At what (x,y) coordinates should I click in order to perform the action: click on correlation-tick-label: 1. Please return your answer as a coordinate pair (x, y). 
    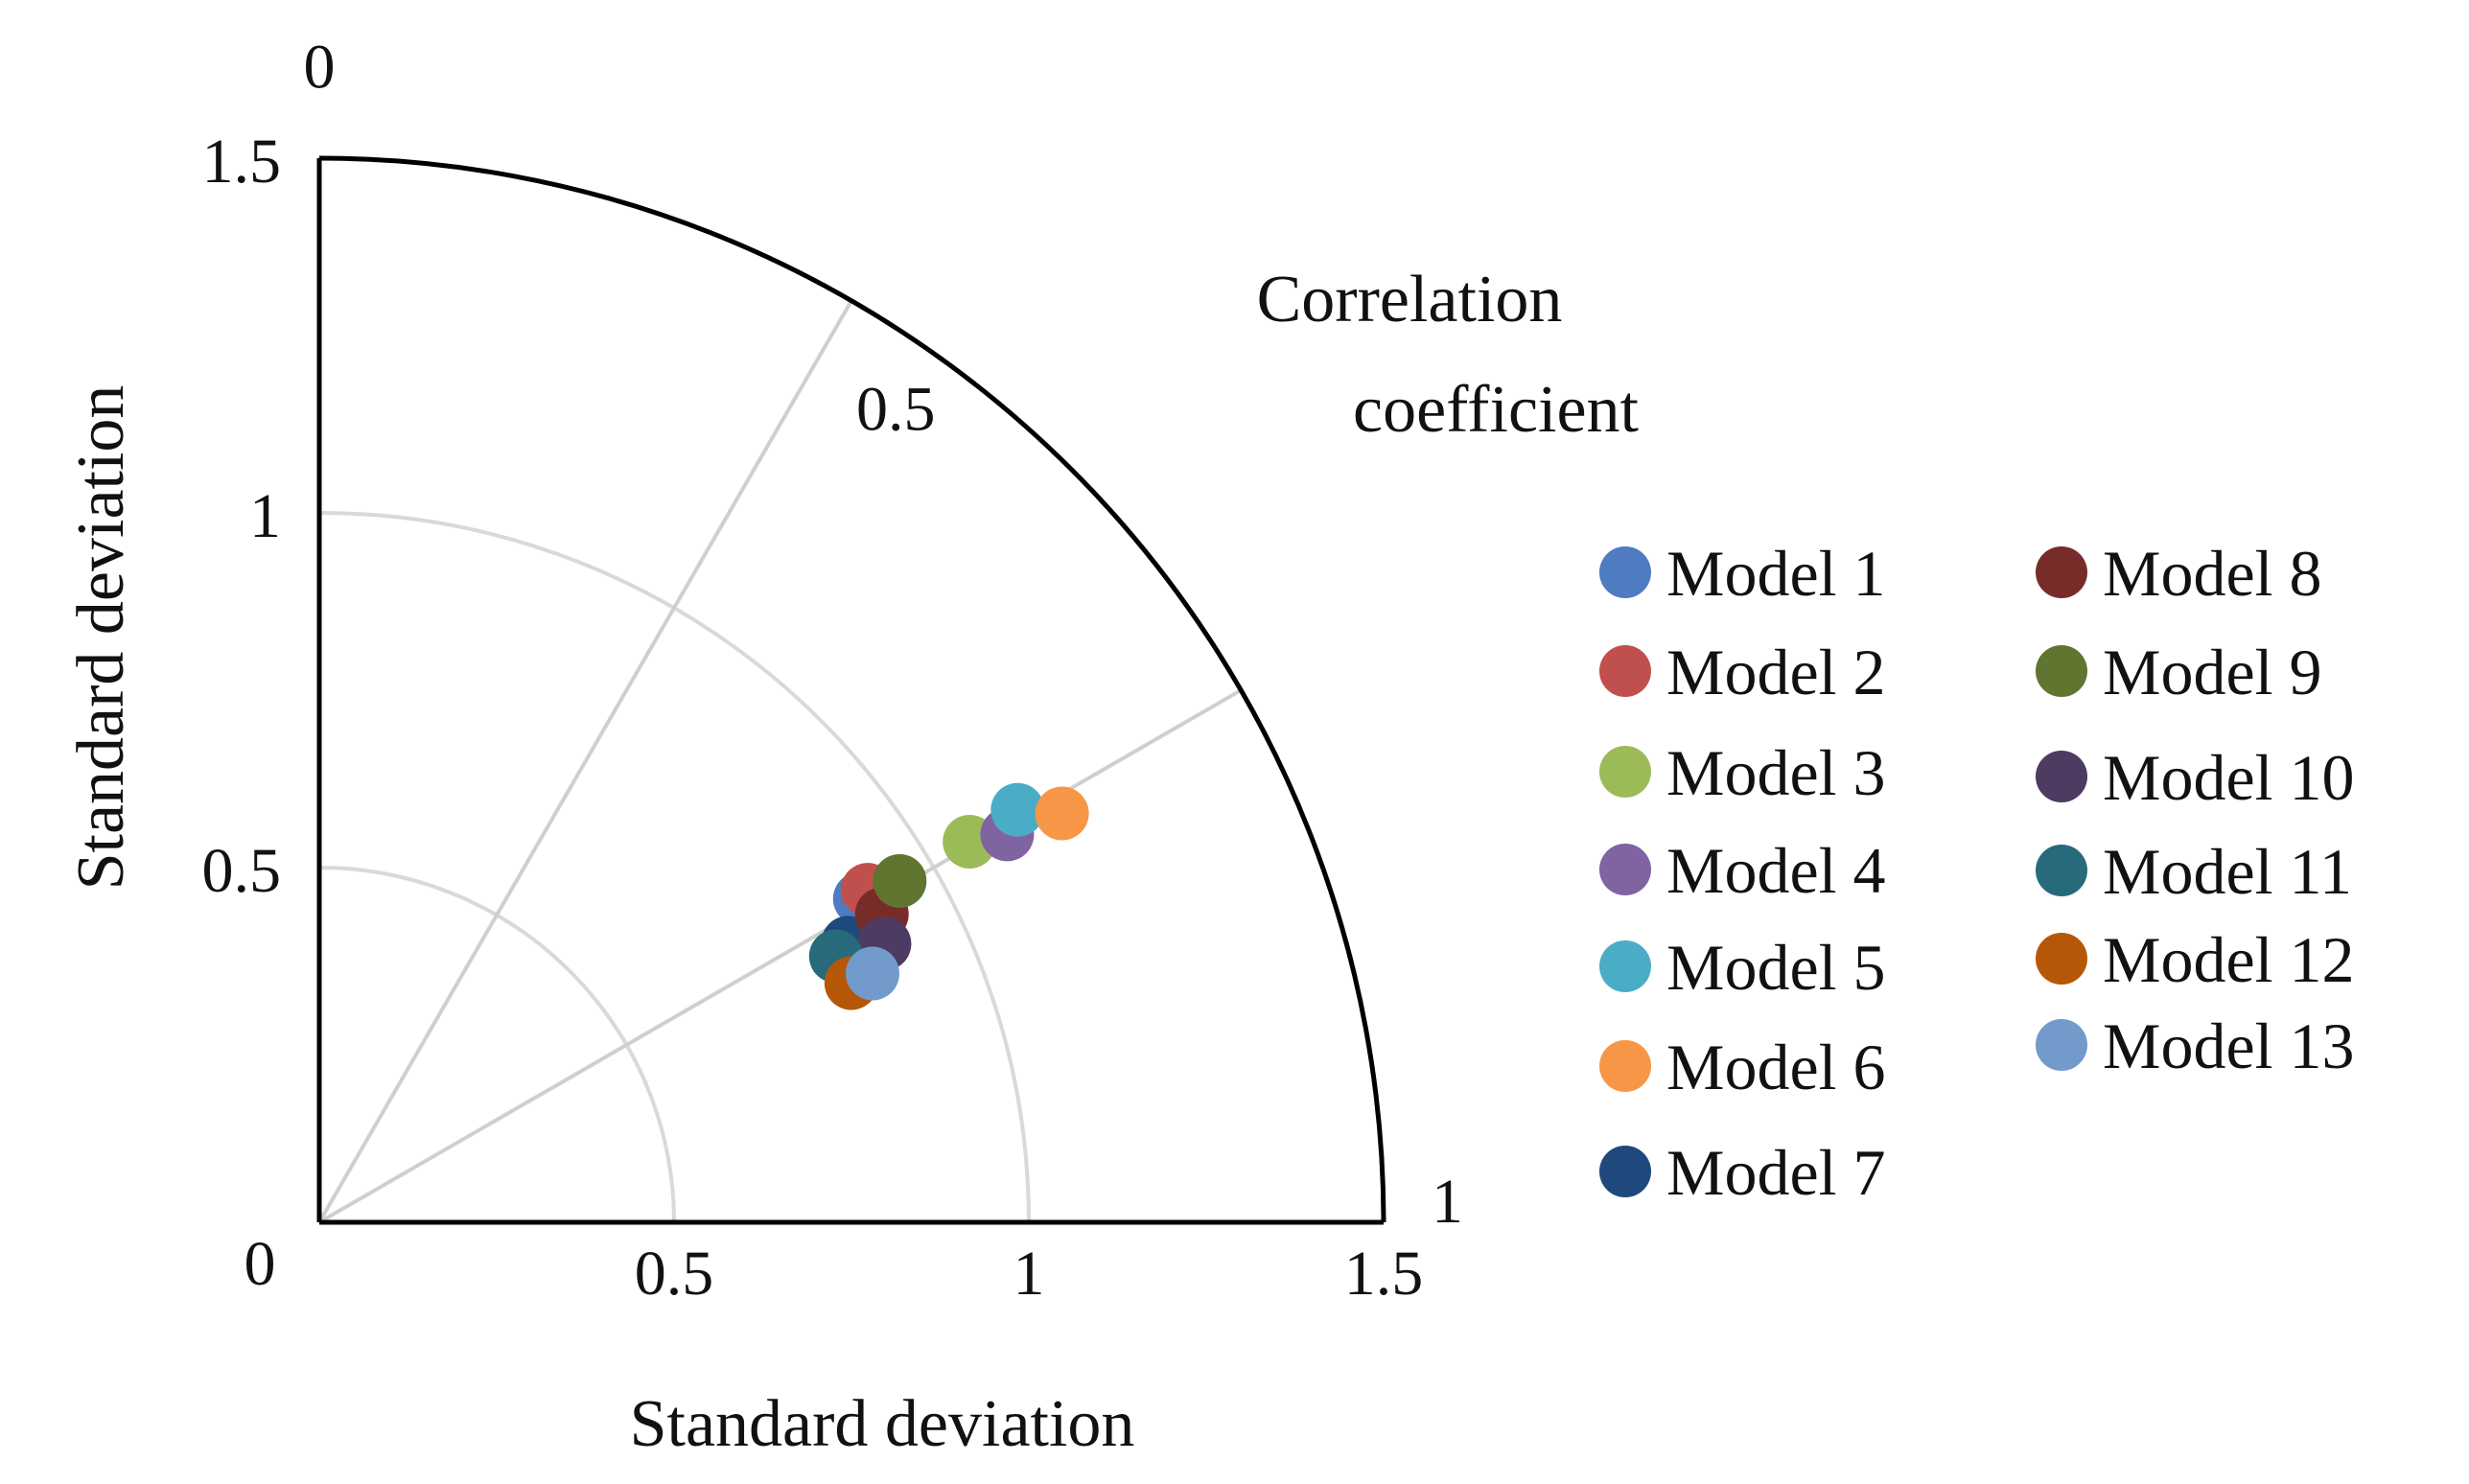
    Looking at the image, I should click on (1447, 1202).